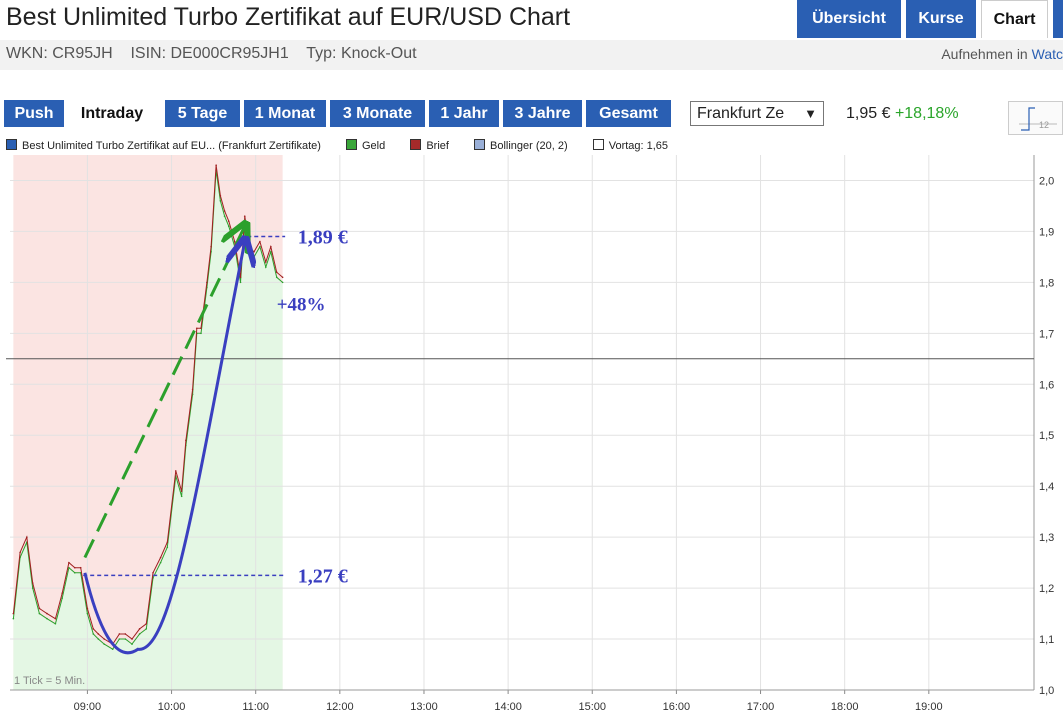 Image resolution: width=1063 pixels, height=718 pixels. I want to click on tab-more, so click(1058, 19).